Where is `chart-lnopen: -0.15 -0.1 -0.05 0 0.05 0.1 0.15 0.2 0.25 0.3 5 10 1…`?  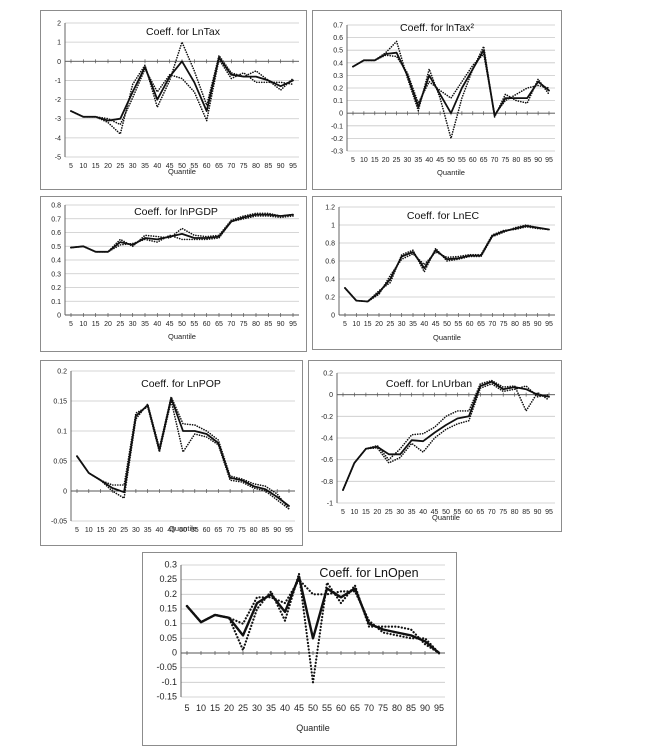 chart-lnopen: -0.15 -0.1 -0.05 0 0.05 0.1 0.15 0.2 0.25 0.3 5 10 1… is located at coordinates (300, 646).